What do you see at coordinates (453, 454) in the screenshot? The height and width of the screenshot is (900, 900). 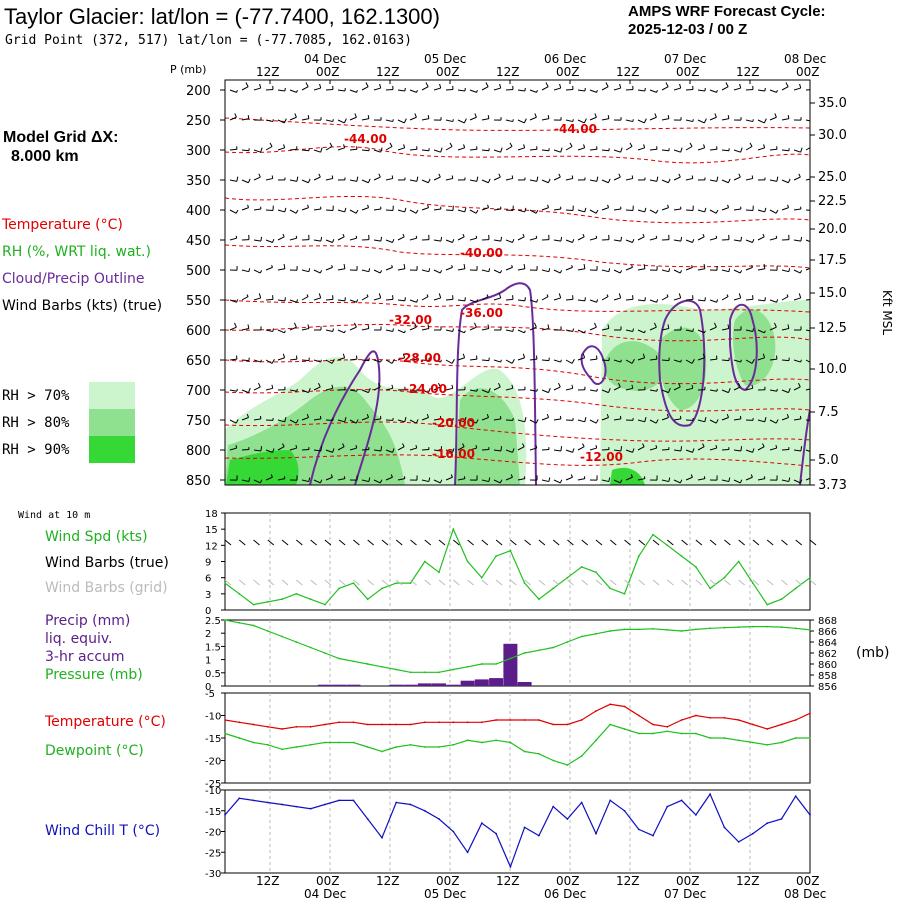 I see `isotherm-label: -16.00` at bounding box center [453, 454].